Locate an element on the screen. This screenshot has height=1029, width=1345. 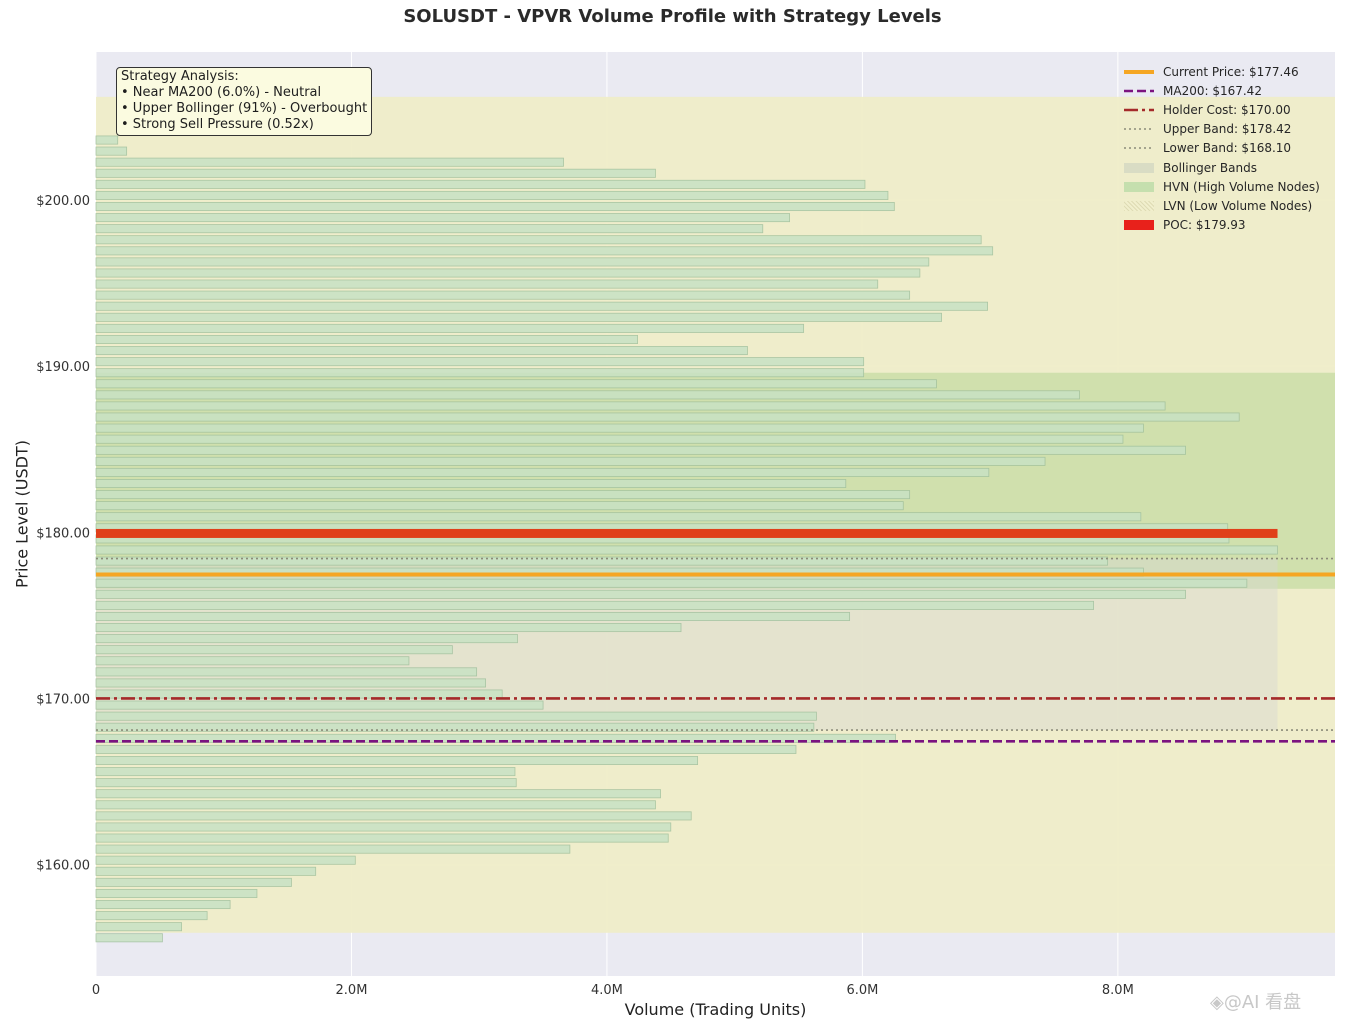
legend-item: Lower Band: $168.10 is located at coordinates (1225, 148).